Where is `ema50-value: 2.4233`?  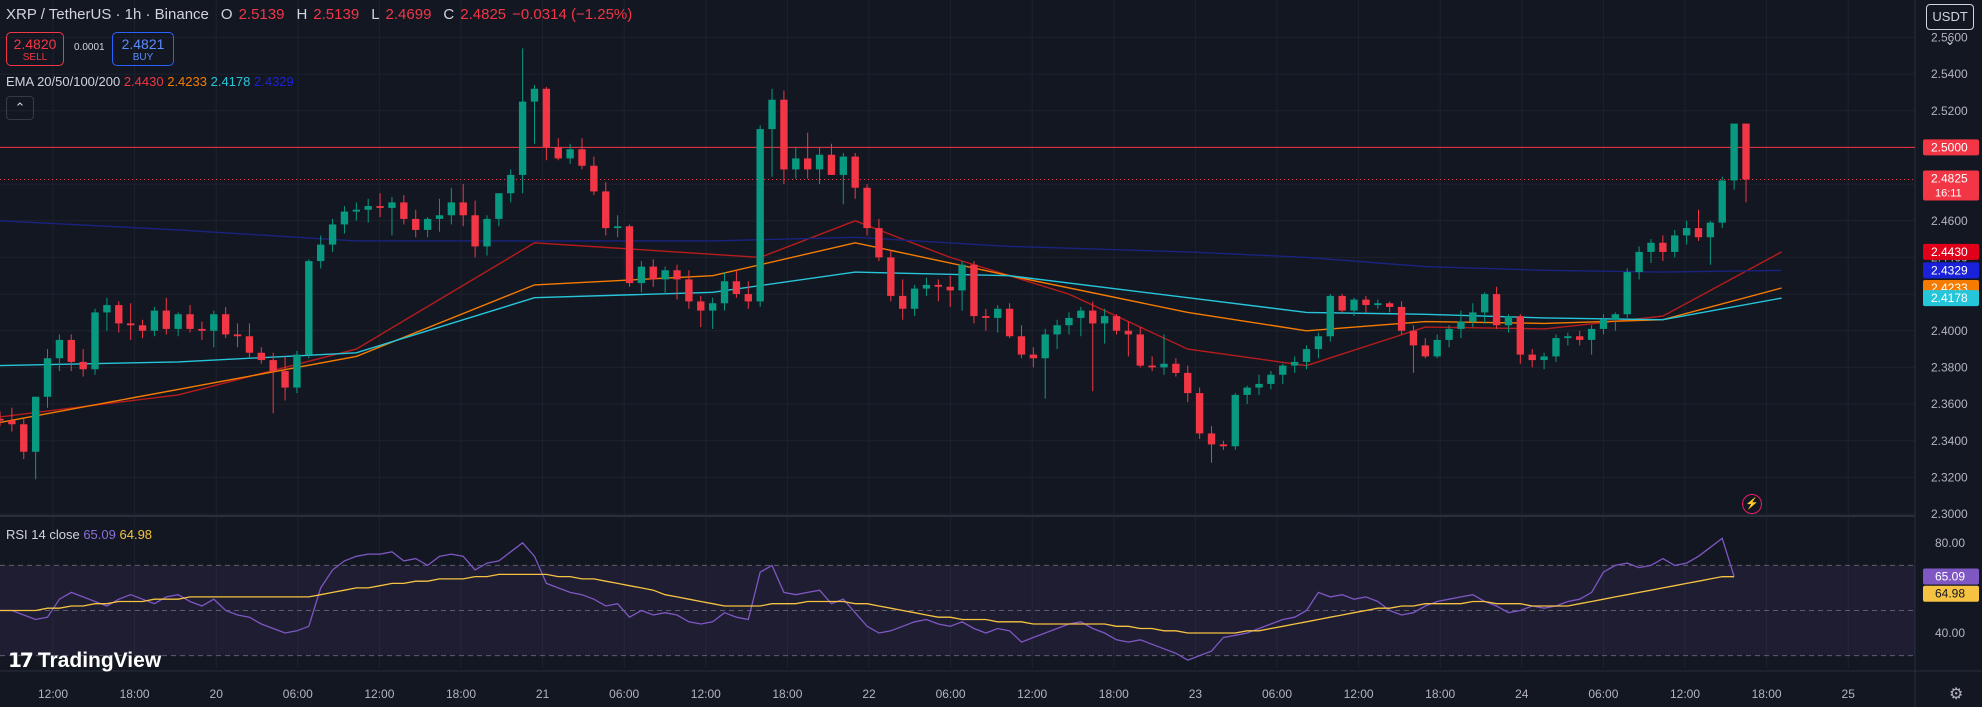 ema50-value: 2.4233 is located at coordinates (187, 81).